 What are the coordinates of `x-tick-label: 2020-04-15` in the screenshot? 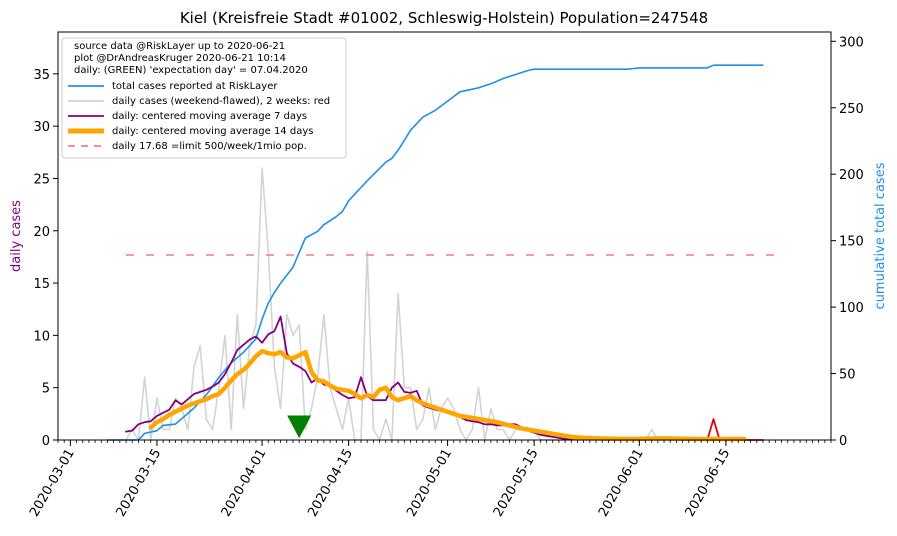 It's located at (330, 483).